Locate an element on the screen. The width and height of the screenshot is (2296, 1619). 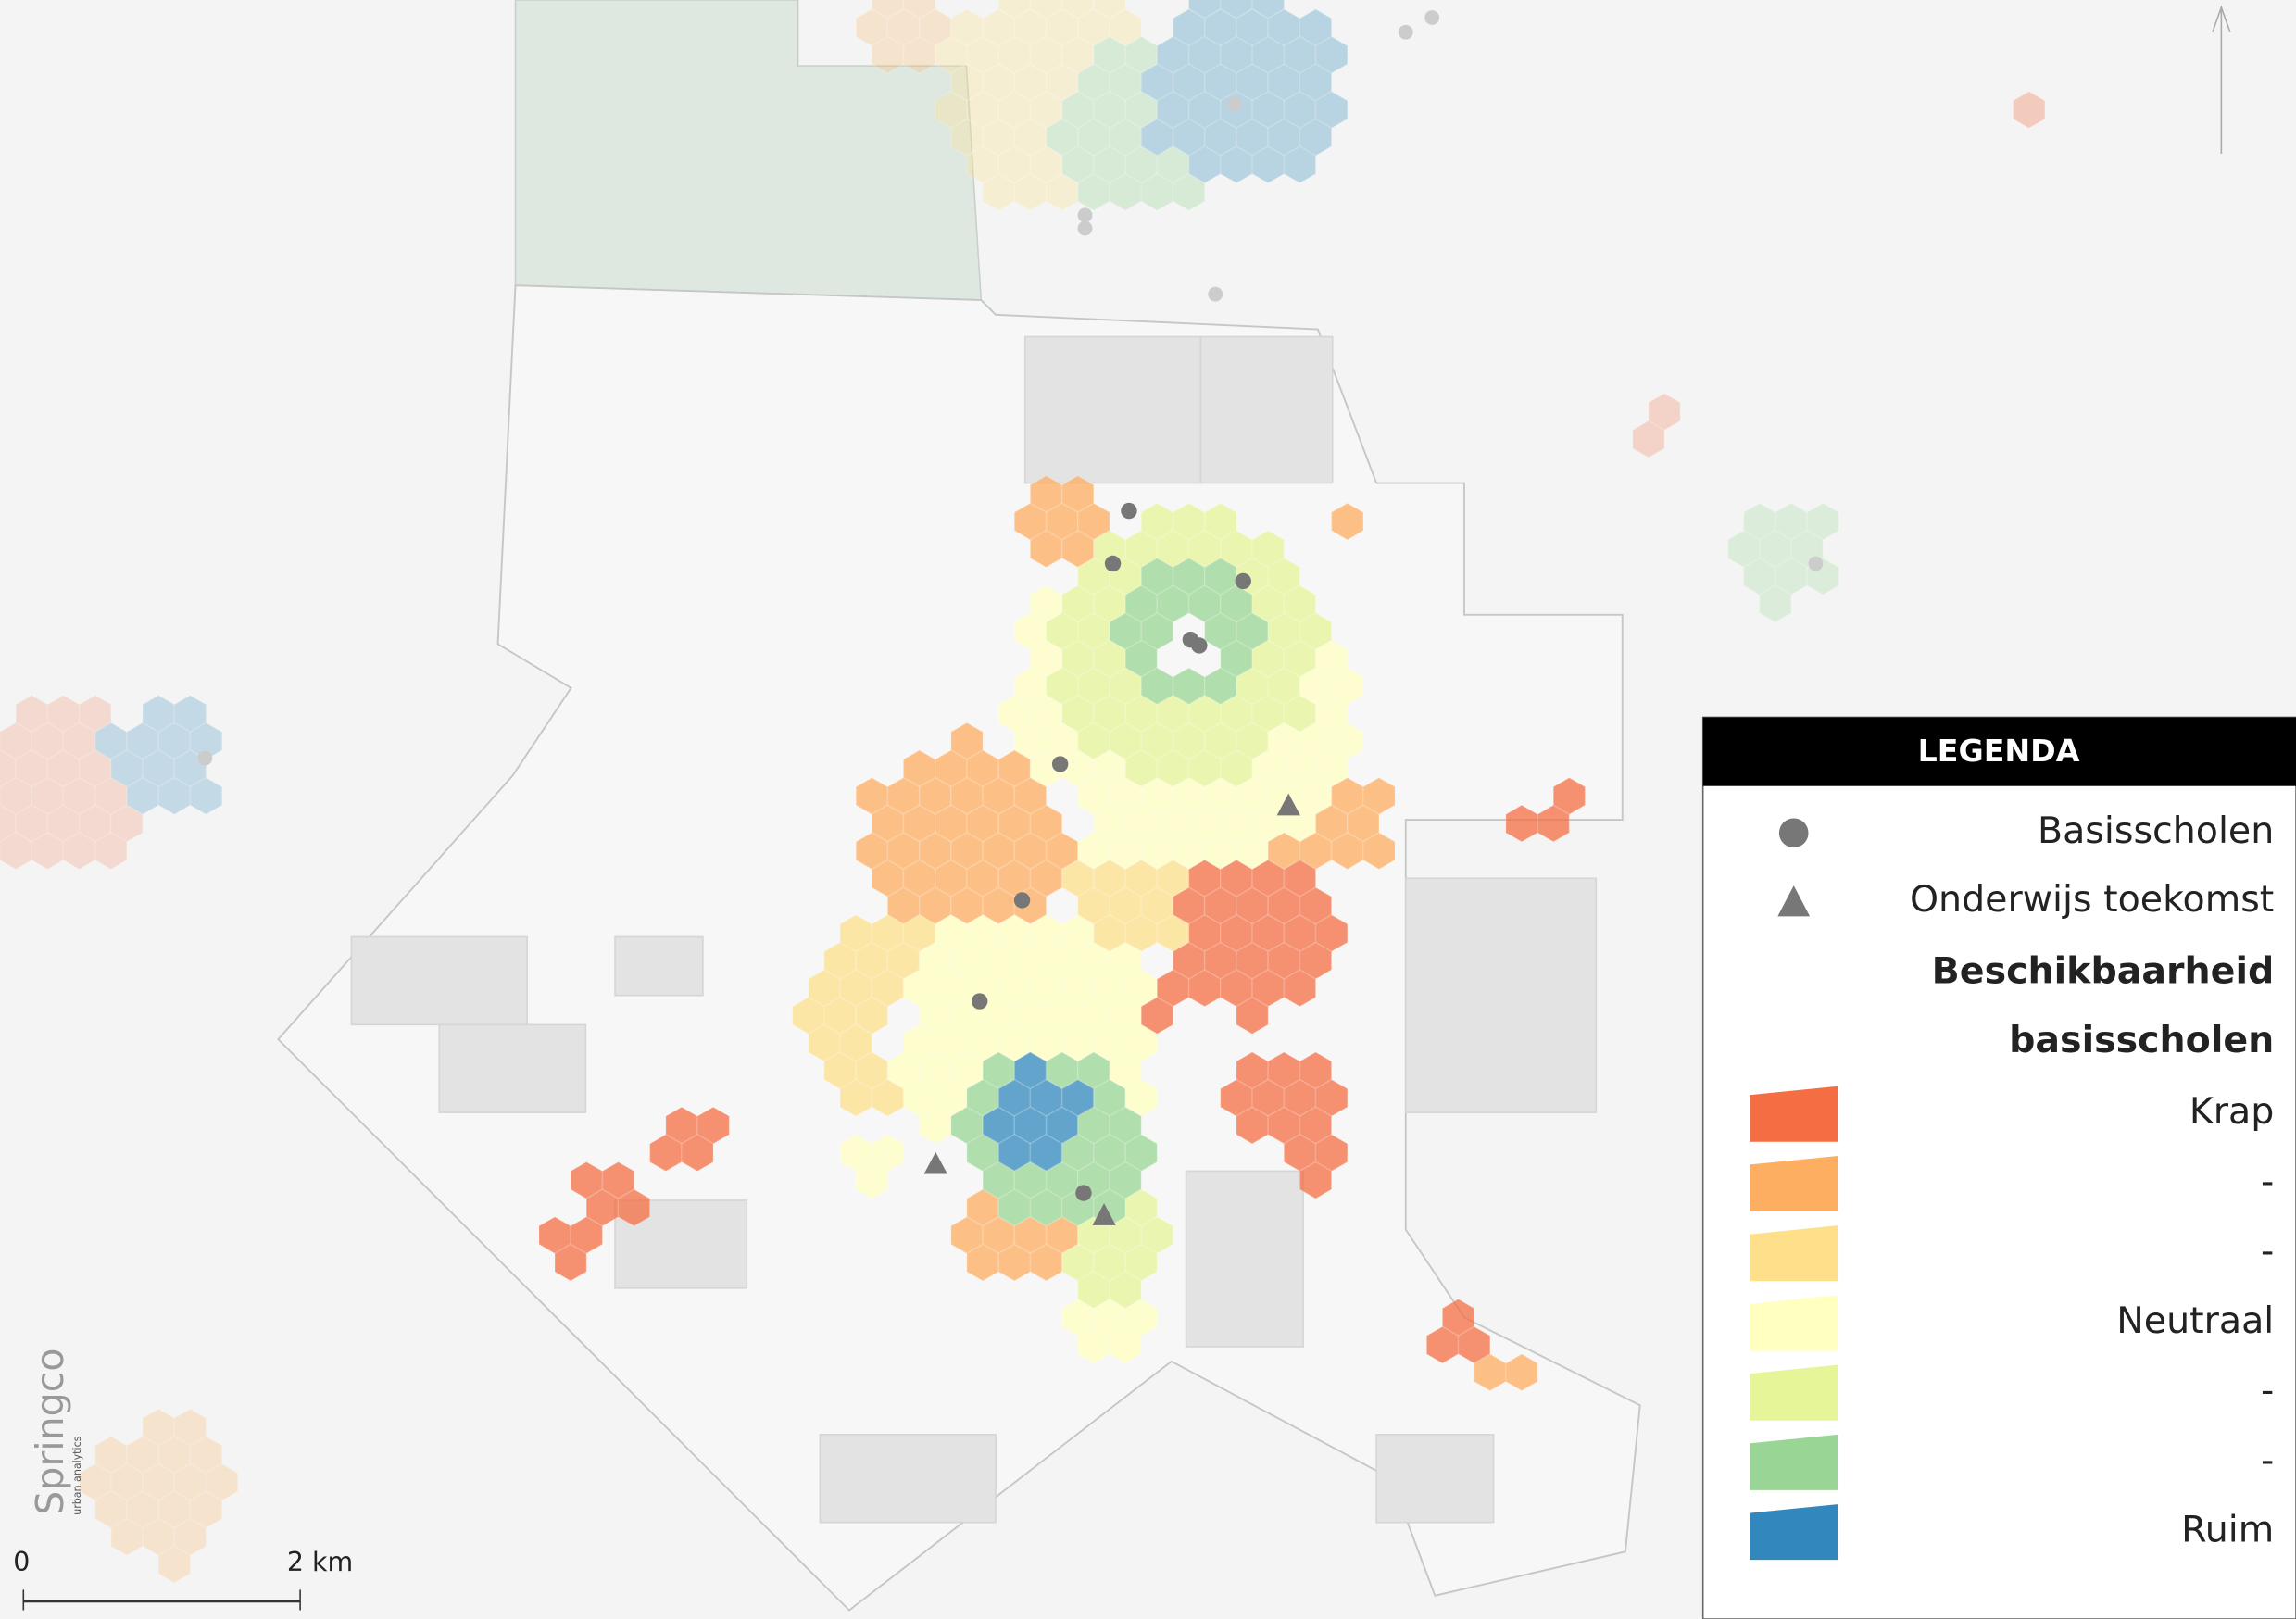
legend-label: Neutraal is located at coordinates (2195, 1320).